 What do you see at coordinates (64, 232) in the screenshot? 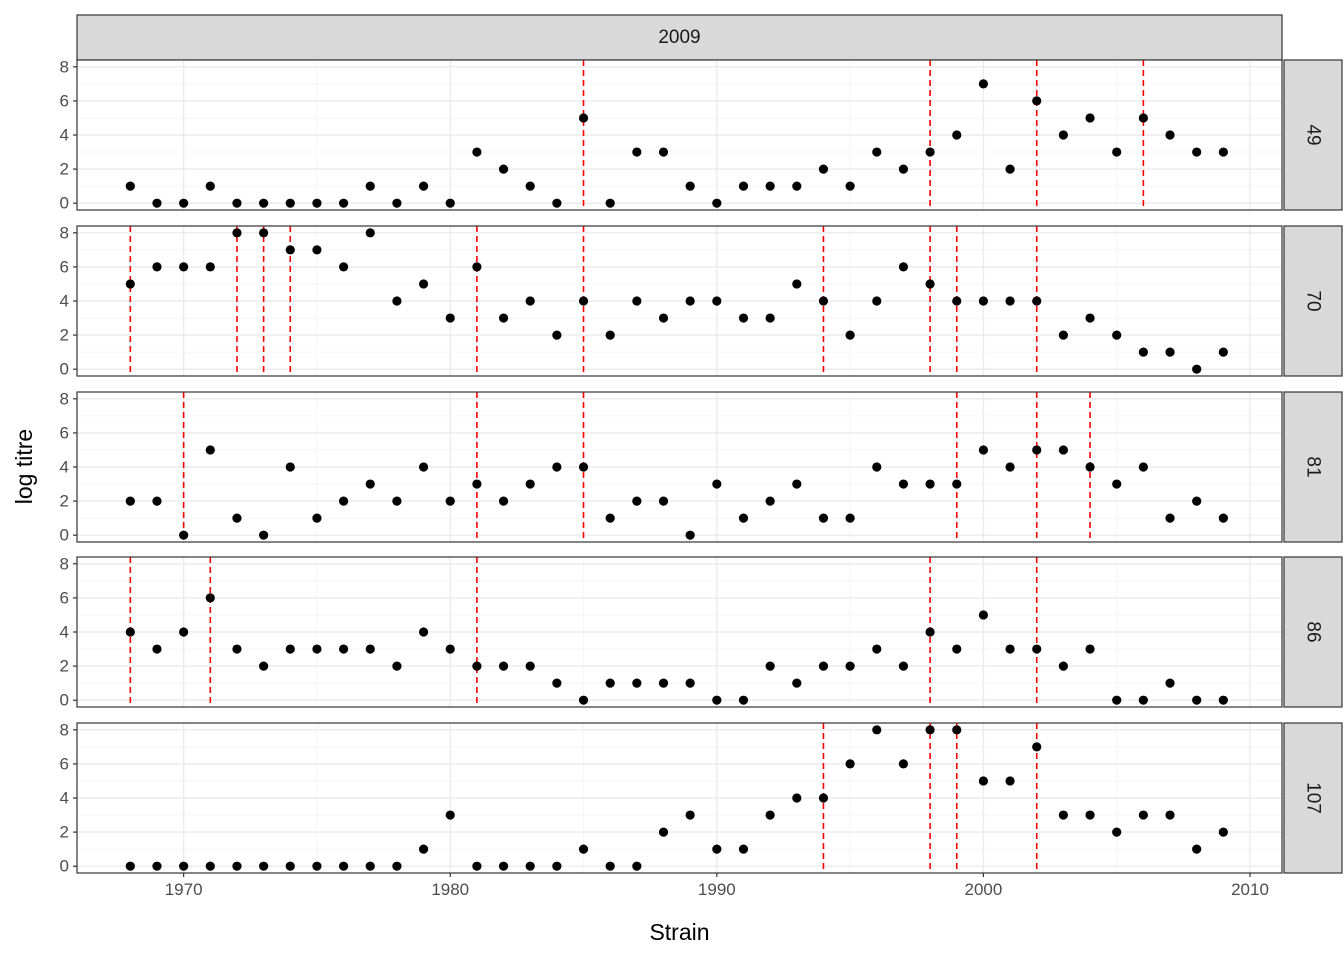
I see `y-tick-label: 8` at bounding box center [64, 232].